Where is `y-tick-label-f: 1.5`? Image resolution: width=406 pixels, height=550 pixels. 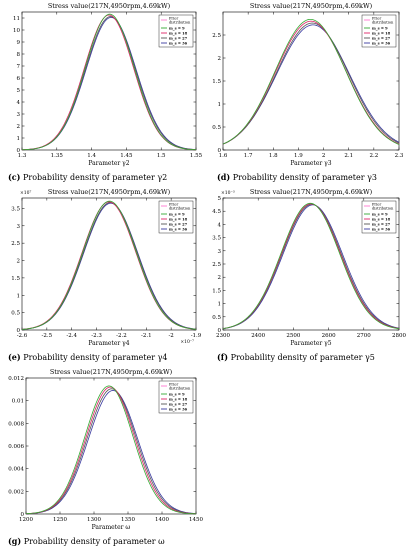
y-tick-label-f: 1.5 is located at coordinates (216, 291).